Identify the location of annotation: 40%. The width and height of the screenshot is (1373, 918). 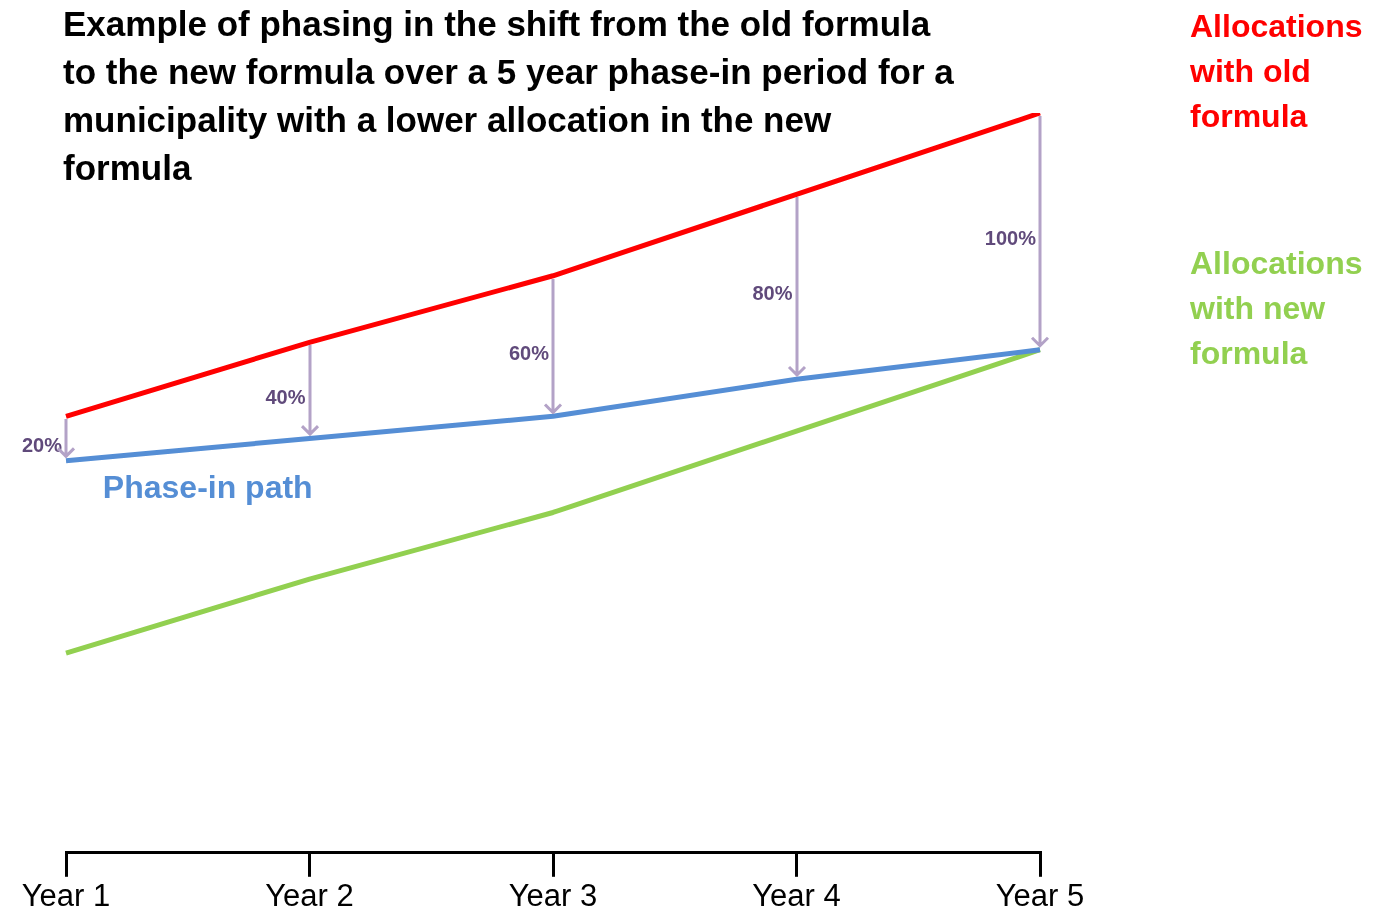
(285, 396).